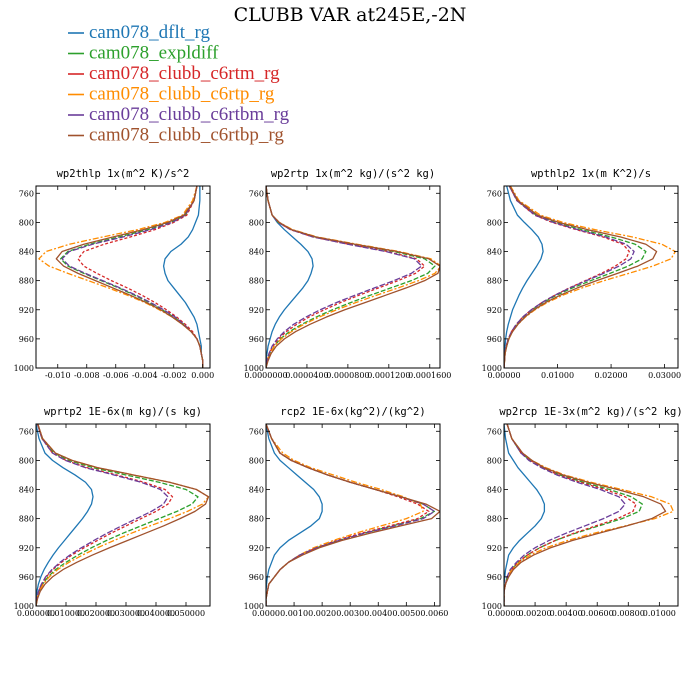  I want to click on panel-title: wp2thlp 1x(m^2 K)/s^2, so click(123, 174).